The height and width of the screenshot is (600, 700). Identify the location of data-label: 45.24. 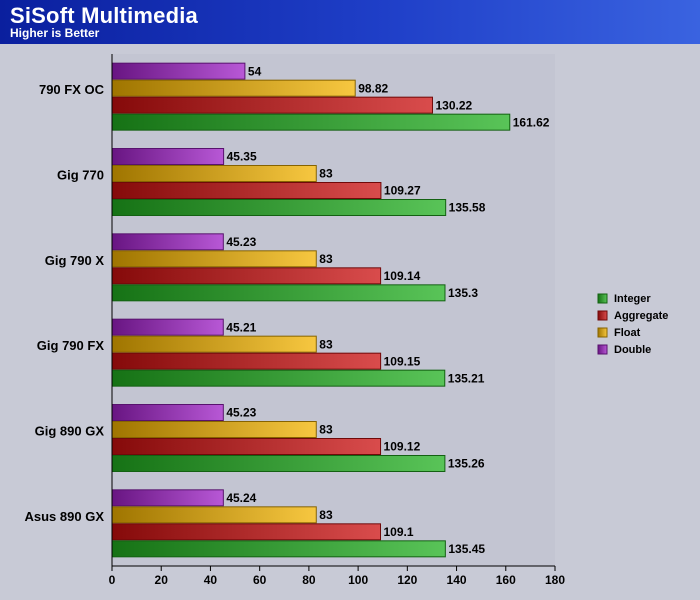
(241, 498).